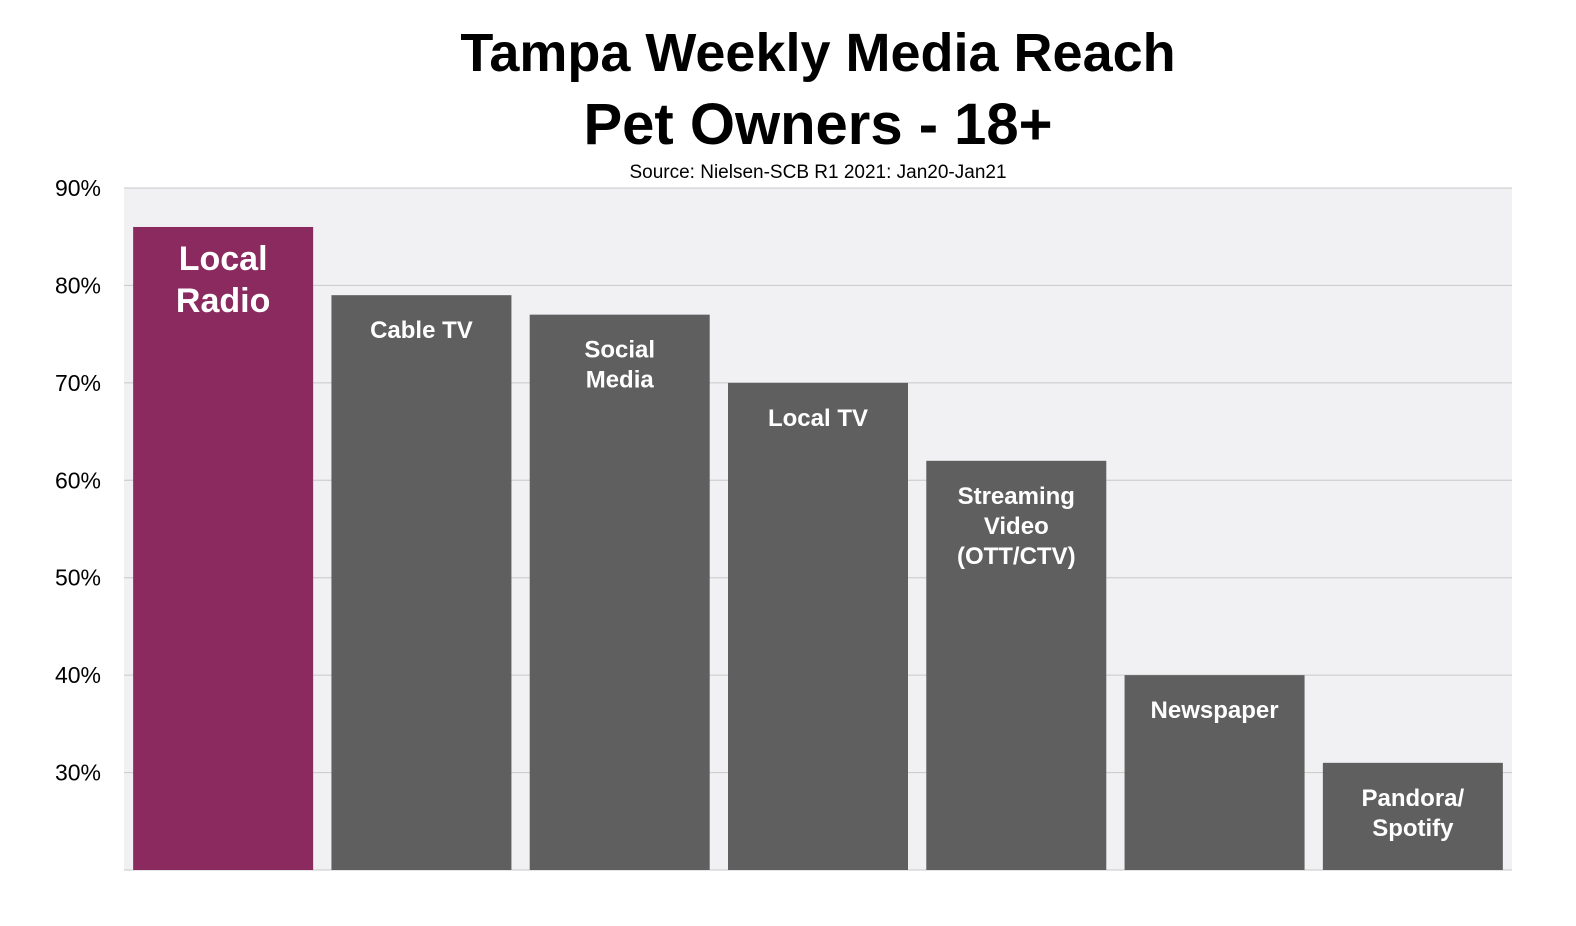 The height and width of the screenshot is (926, 1576). I want to click on bar-label: Newspaper, so click(1215, 710).